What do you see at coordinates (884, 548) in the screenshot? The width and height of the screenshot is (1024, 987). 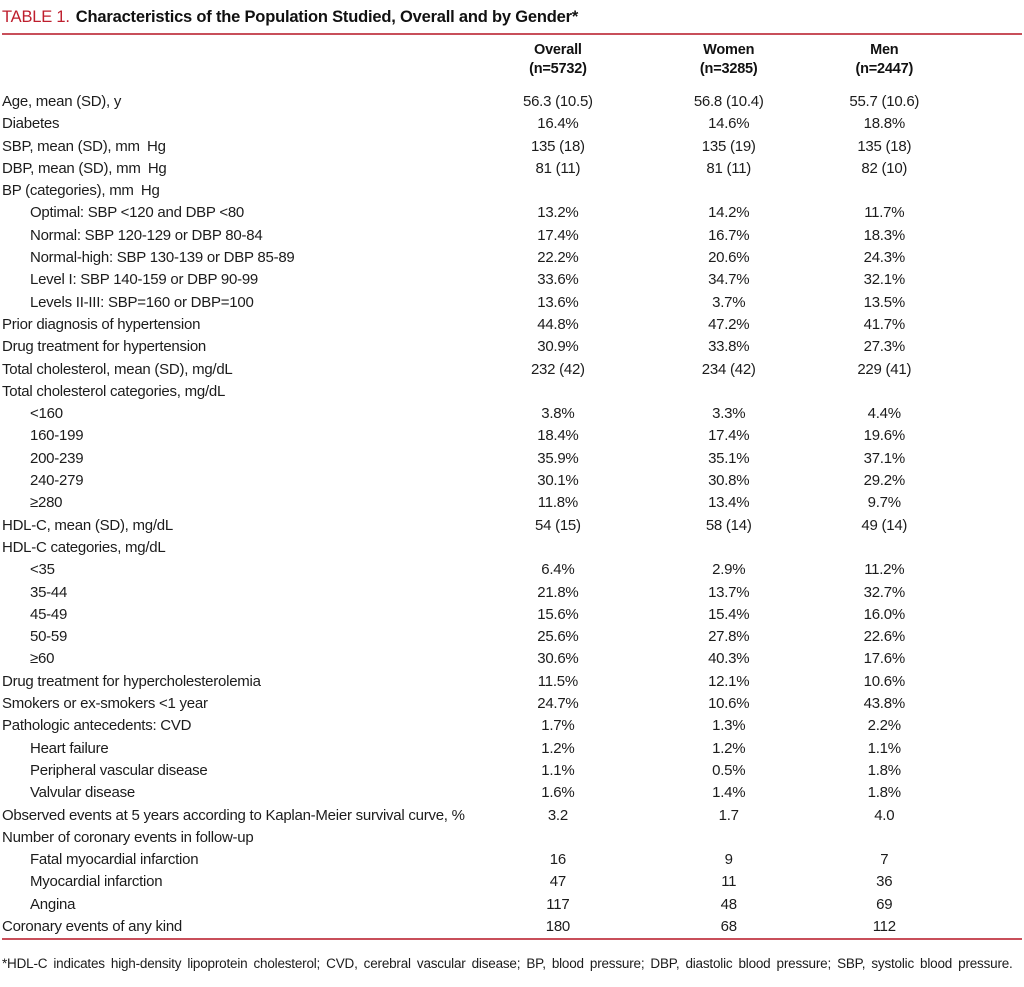 I see `row-value-men` at bounding box center [884, 548].